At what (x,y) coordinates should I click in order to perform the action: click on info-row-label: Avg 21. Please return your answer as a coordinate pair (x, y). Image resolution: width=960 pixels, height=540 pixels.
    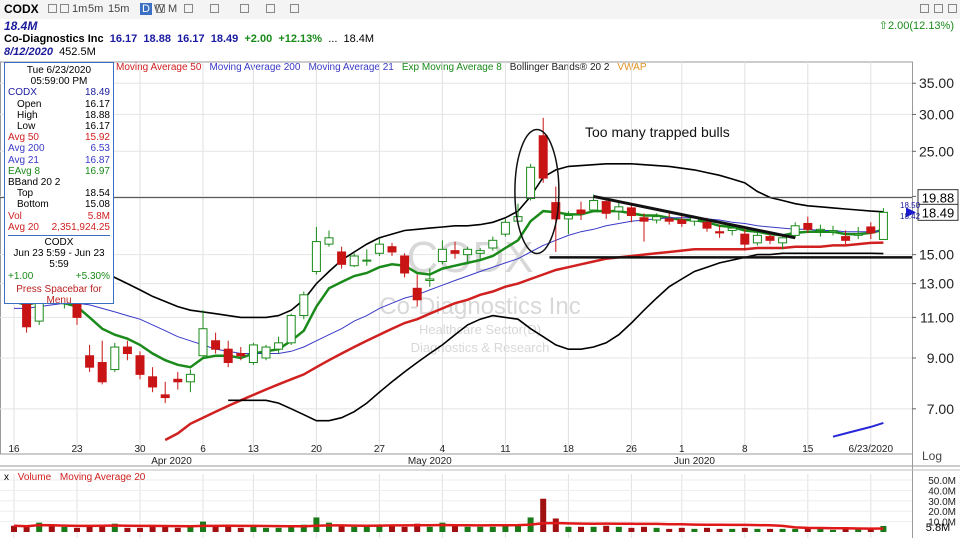
    Looking at the image, I should click on (23, 160).